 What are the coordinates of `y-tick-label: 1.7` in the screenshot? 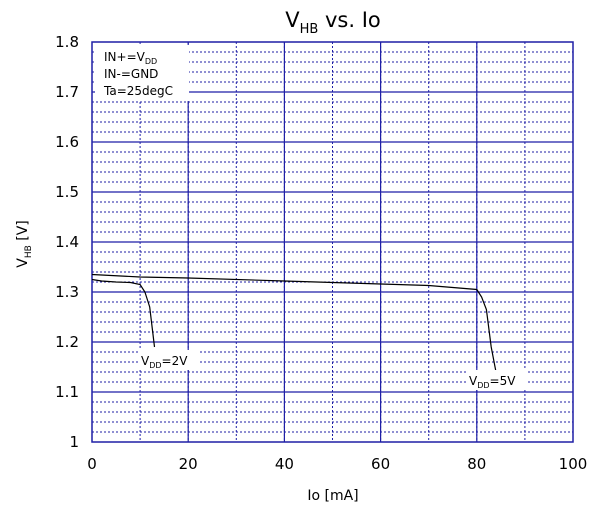 It's located at (67, 92).